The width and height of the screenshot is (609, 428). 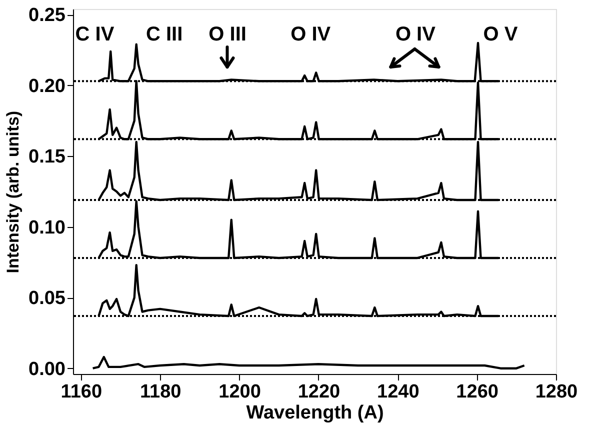 I want to click on x-tick-label: 1180, so click(x=161, y=392).